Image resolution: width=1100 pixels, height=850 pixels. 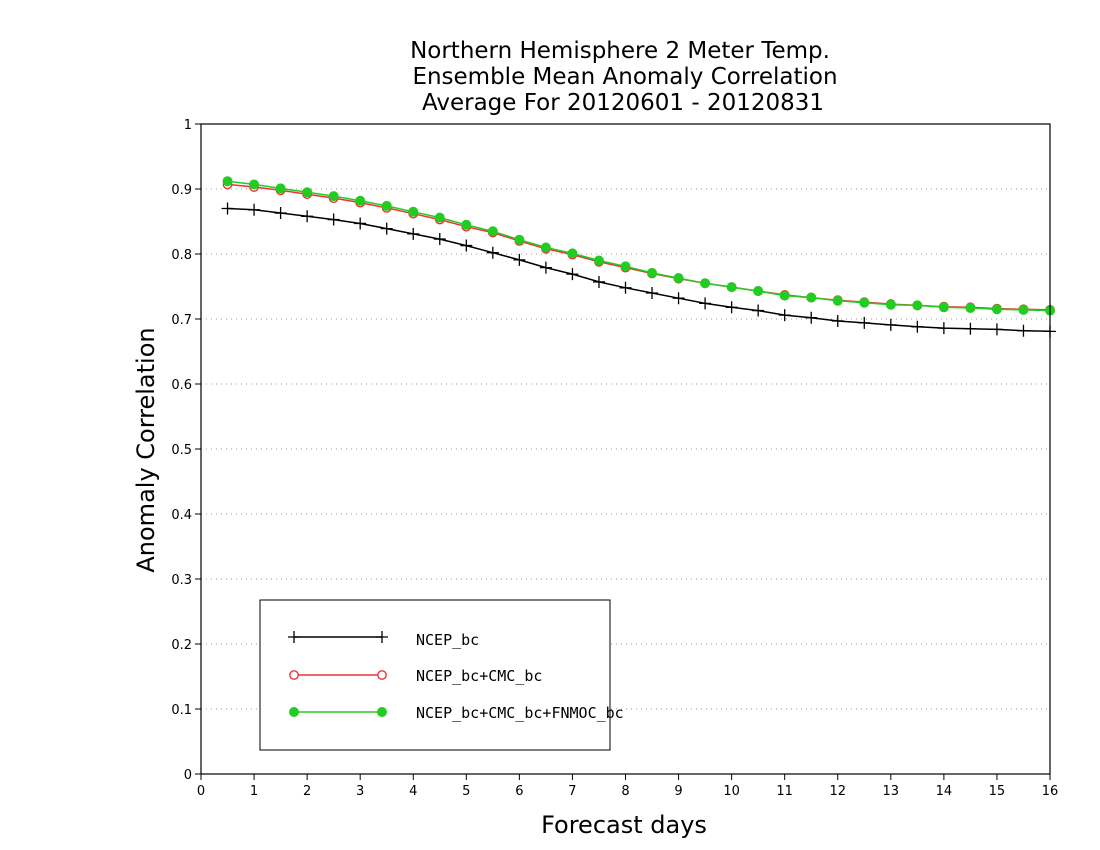 I want to click on x-tick-label: 15, so click(x=997, y=791).